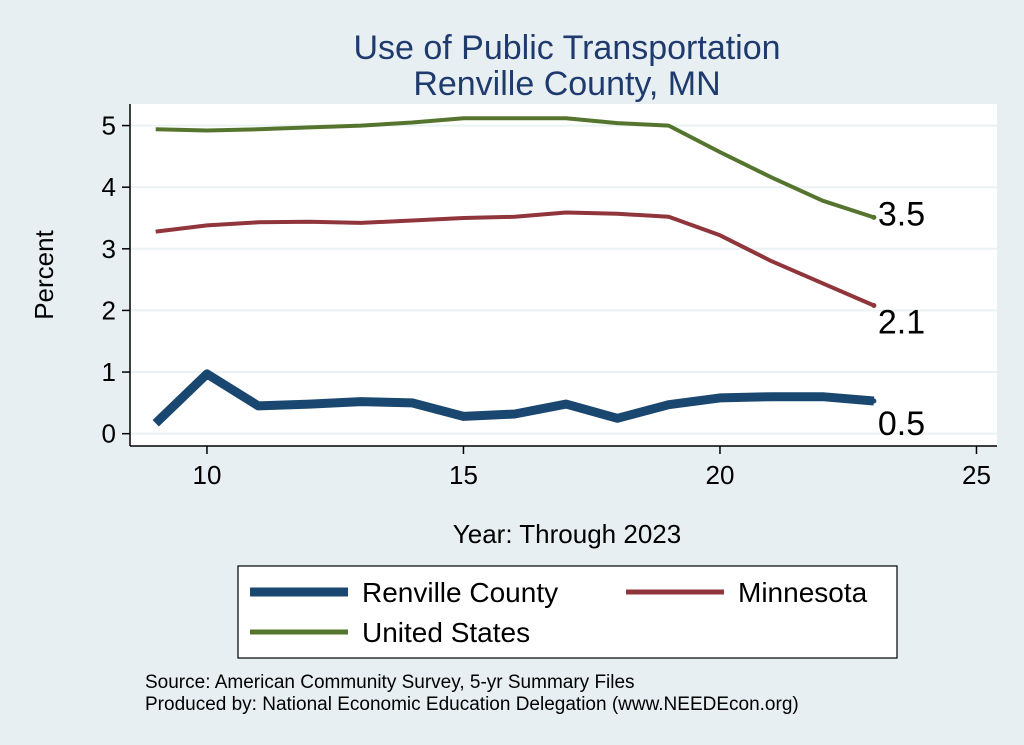 This screenshot has width=1024, height=745. I want to click on legend-label-renville: Renville County, so click(460, 592).